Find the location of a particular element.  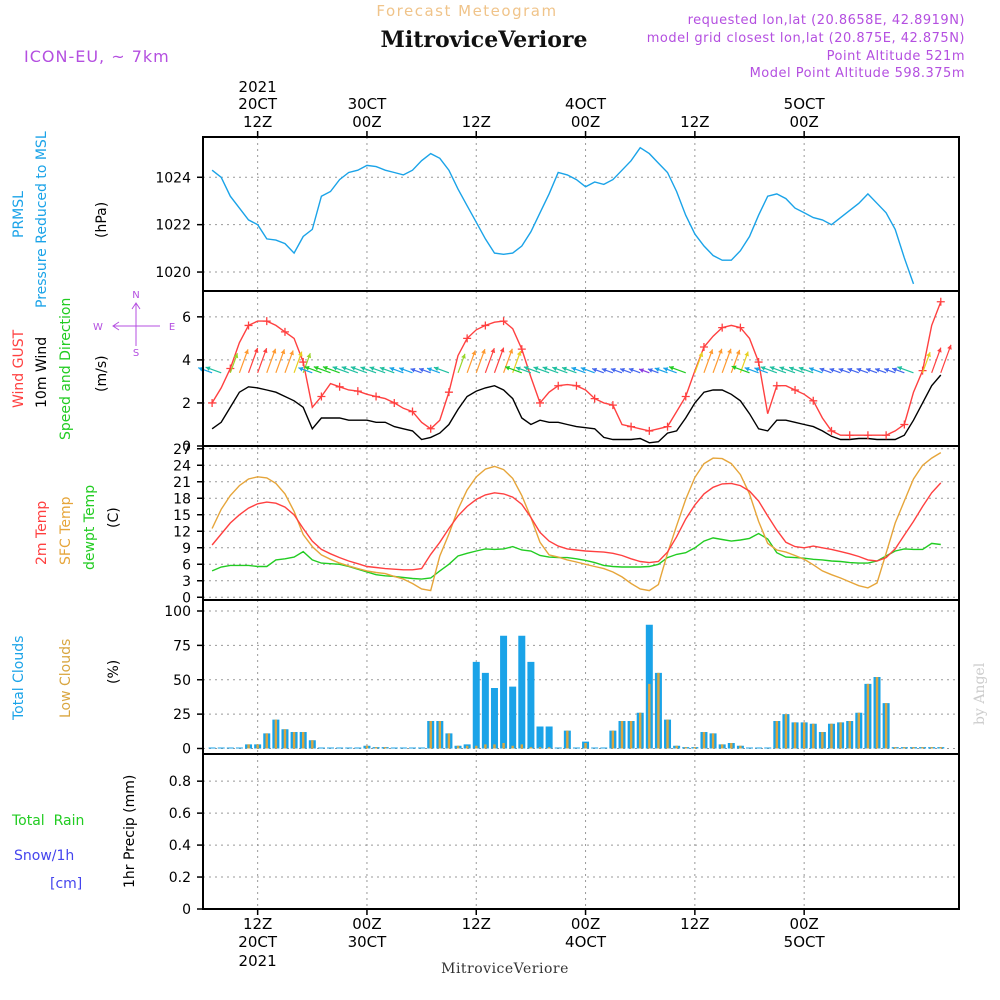

pressure-panel-labels: PRMSL Pressure Reduced to MSL (hPa) is located at coordinates (60, 219).